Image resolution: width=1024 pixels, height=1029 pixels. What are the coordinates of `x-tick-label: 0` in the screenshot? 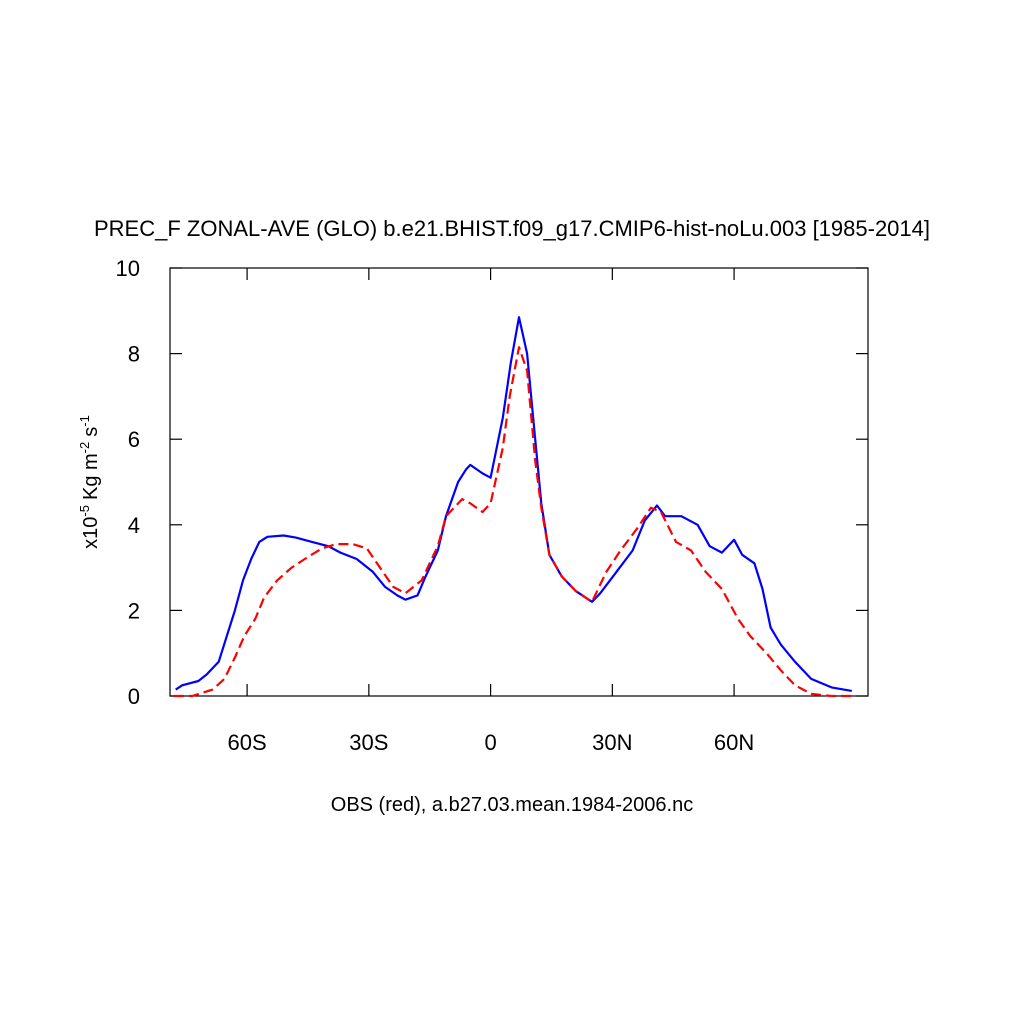 It's located at (490, 742).